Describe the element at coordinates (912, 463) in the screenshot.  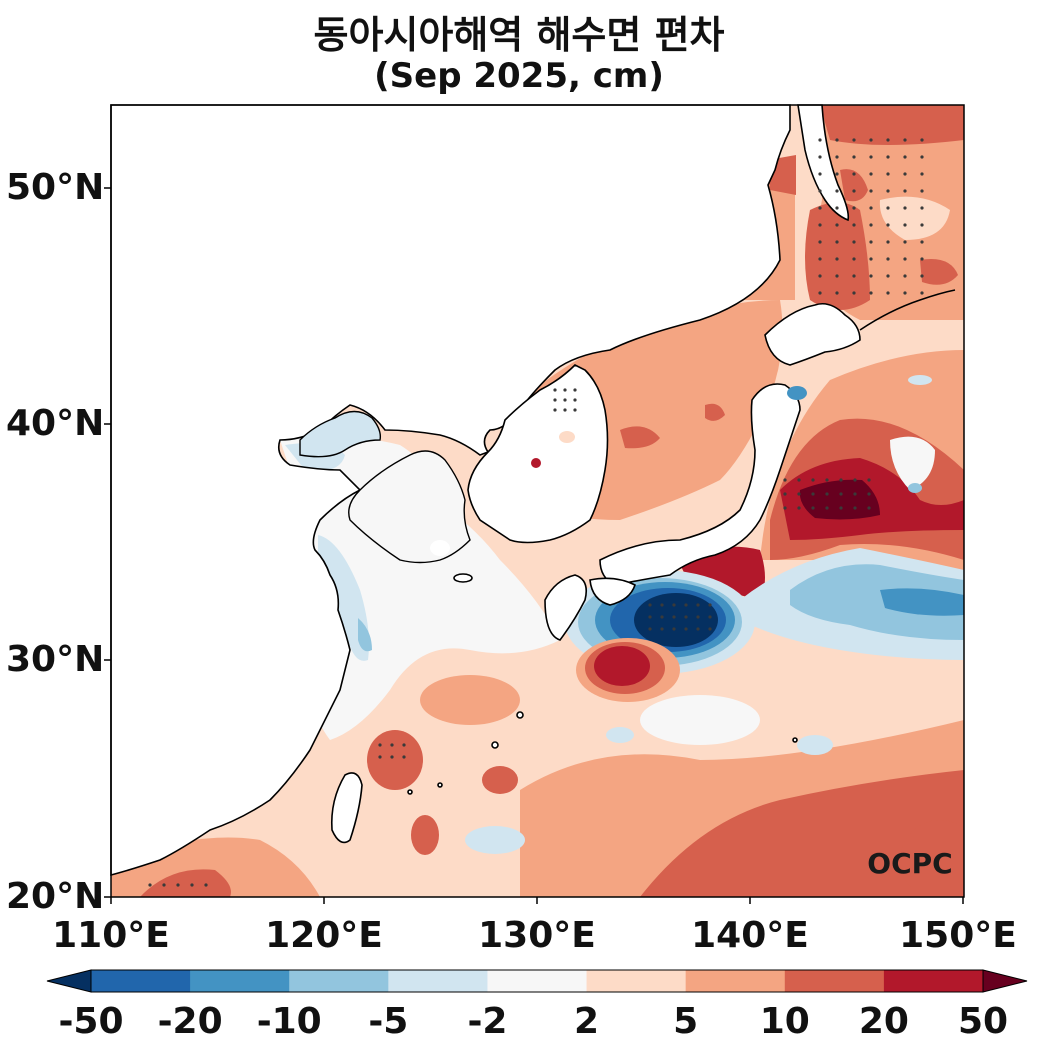
I see `kuroshio-ext-neutral` at that location.